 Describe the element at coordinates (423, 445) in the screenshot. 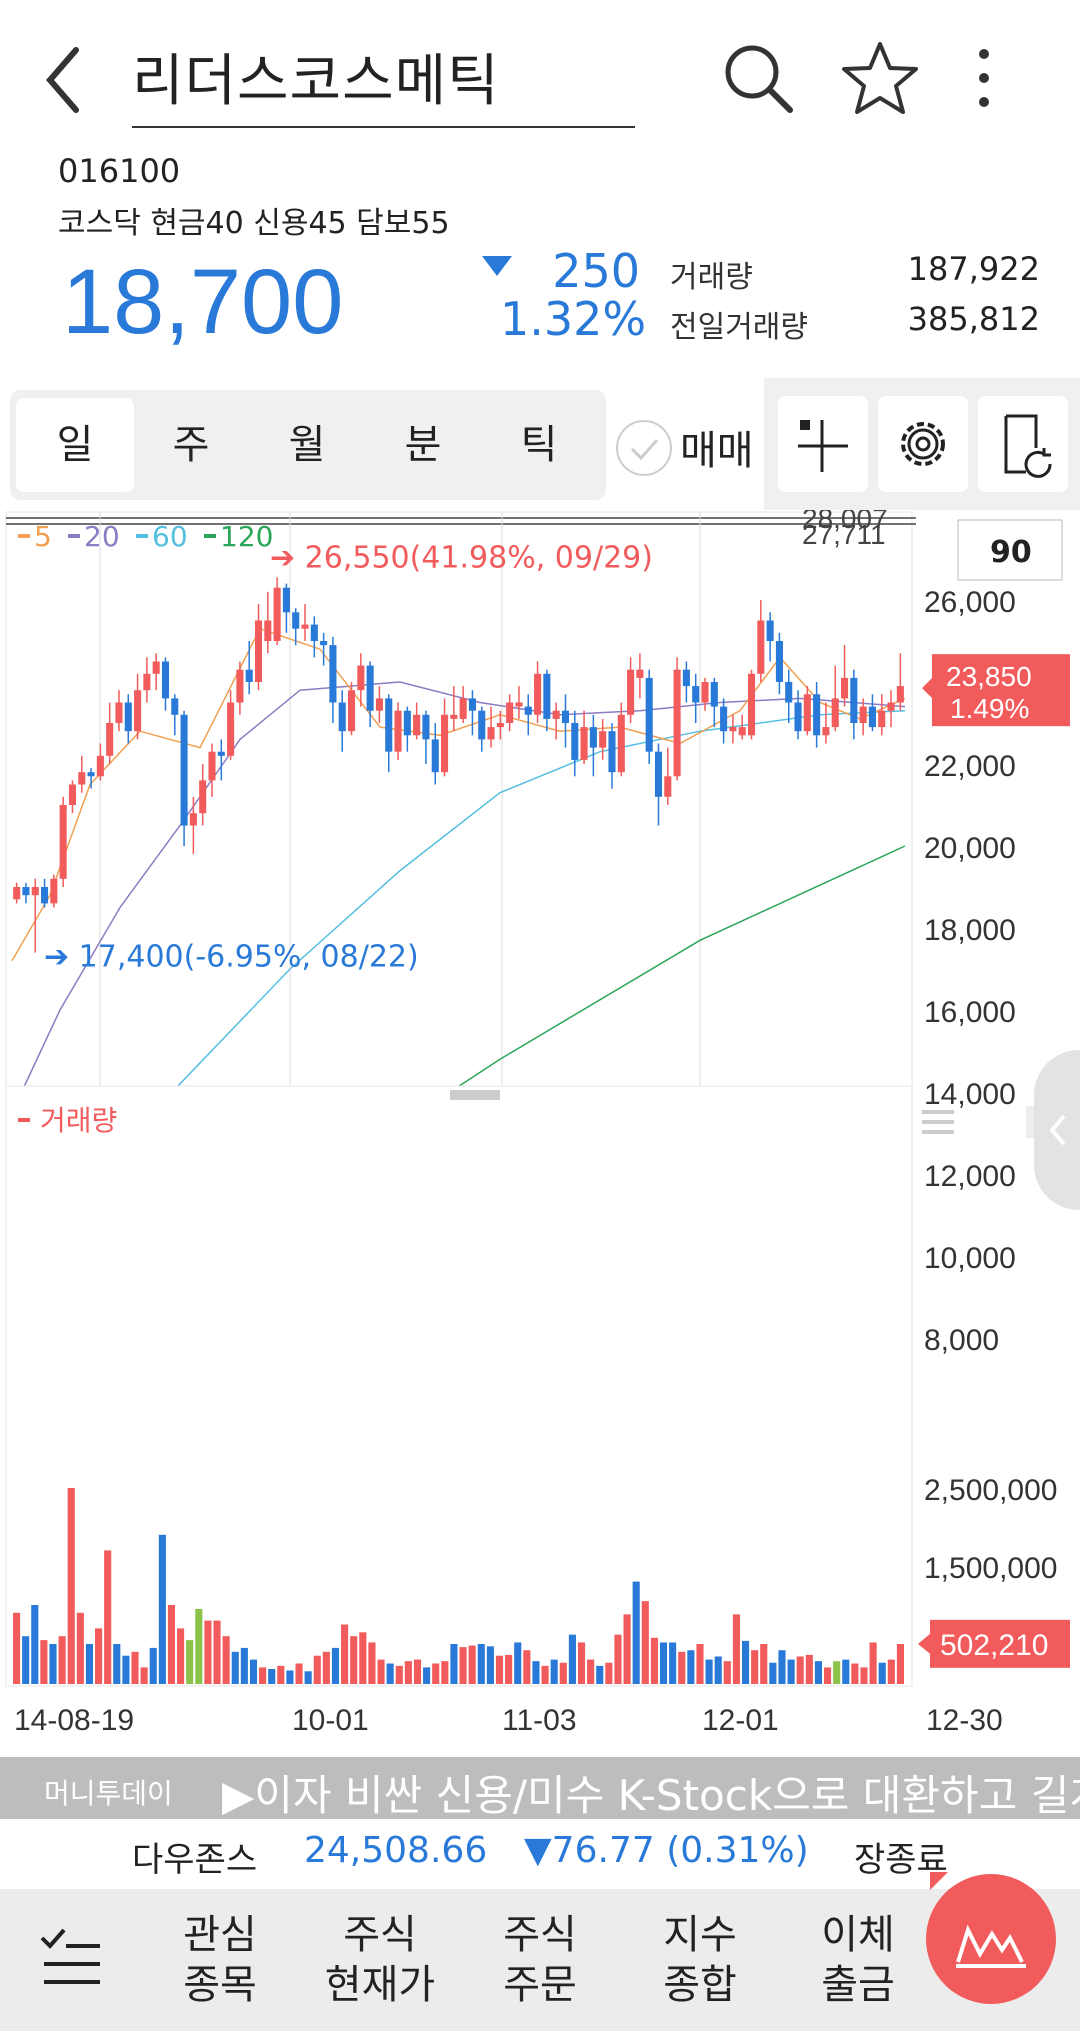

I see `tab-minute: 분` at that location.